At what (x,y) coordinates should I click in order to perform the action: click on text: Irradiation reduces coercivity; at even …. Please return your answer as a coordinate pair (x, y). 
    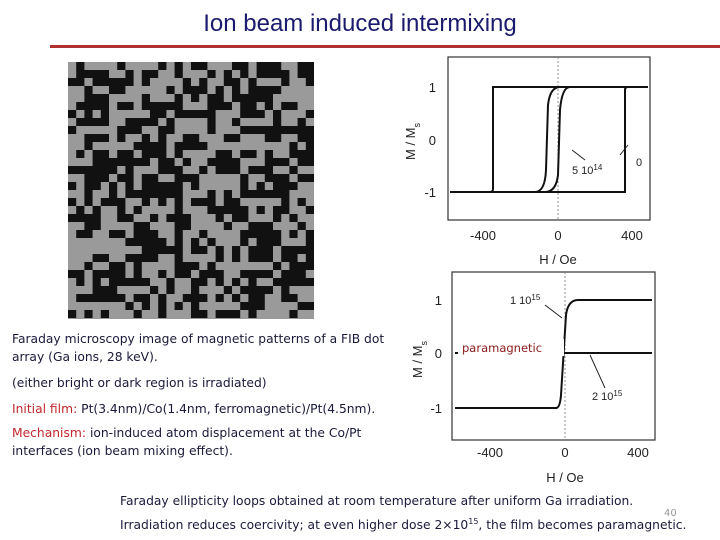
    Looking at the image, I should click on (294, 525).